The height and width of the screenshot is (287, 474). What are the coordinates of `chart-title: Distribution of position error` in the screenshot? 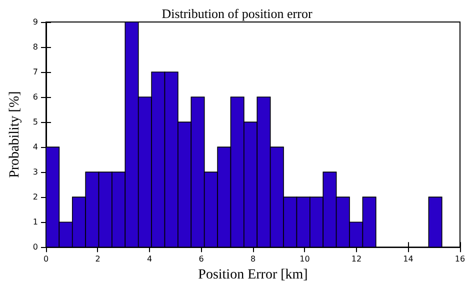 It's located at (237, 13).